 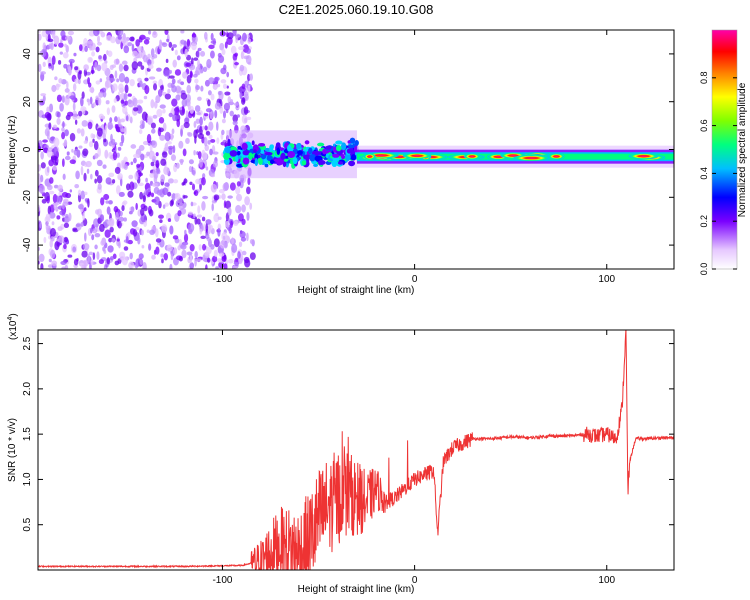 What do you see at coordinates (27, 343) in the screenshot?
I see `snr-y-tick-label: 2.5` at bounding box center [27, 343].